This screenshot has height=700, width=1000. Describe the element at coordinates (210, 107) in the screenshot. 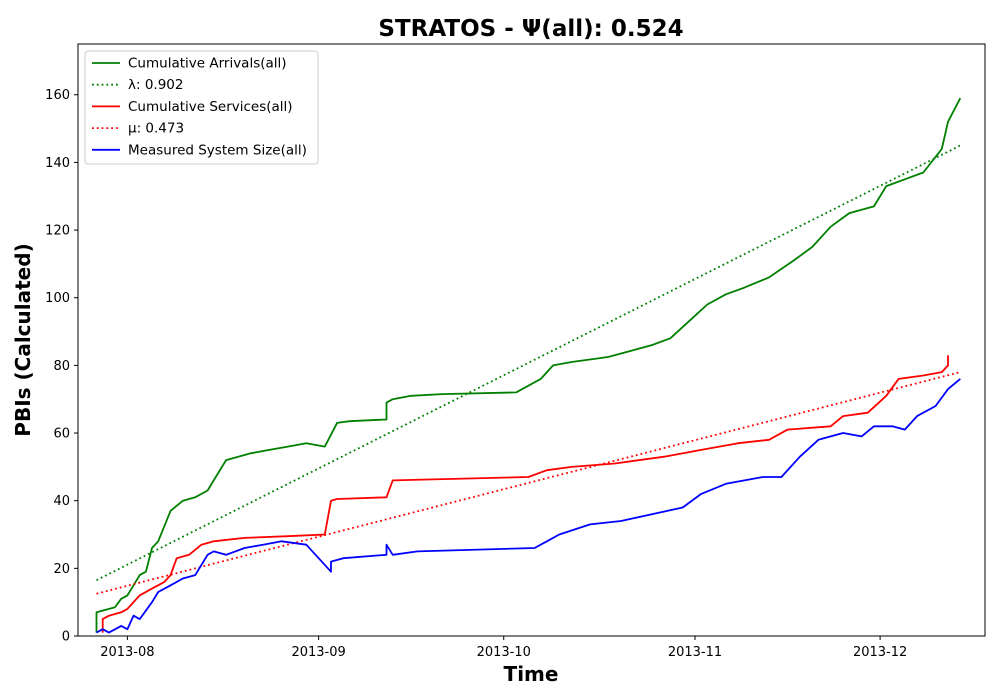

I see `legend-label: Cumulative Services(all)` at that location.